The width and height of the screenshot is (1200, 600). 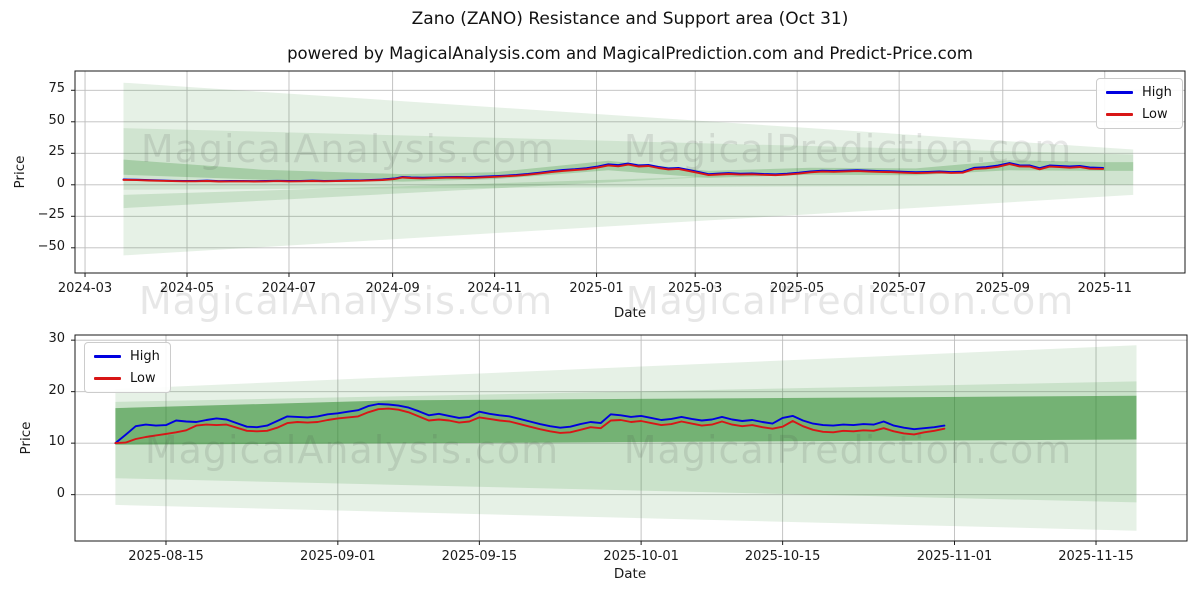 I want to click on x-tick-label: 2024-03, so click(x=85, y=288).